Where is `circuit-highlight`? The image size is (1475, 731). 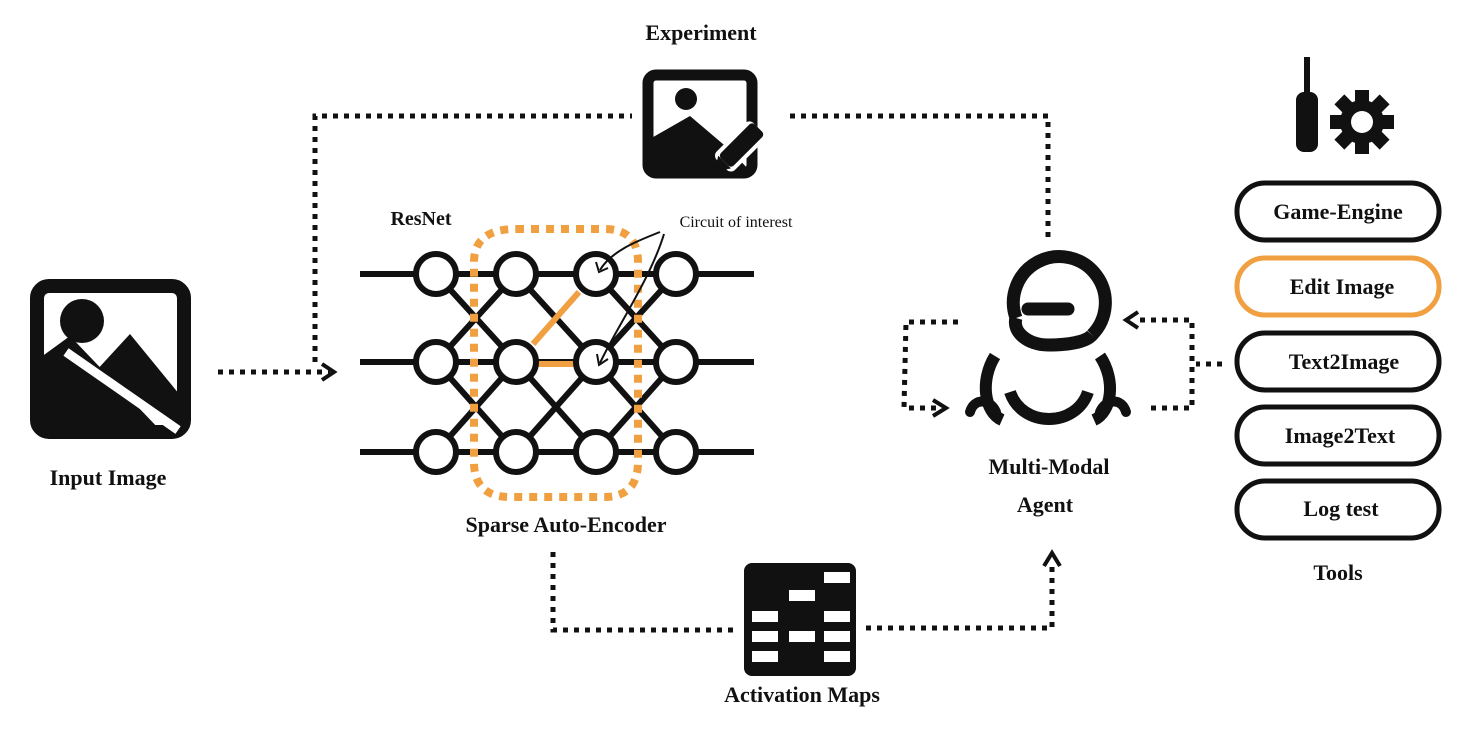
circuit-highlight is located at coordinates (556, 328).